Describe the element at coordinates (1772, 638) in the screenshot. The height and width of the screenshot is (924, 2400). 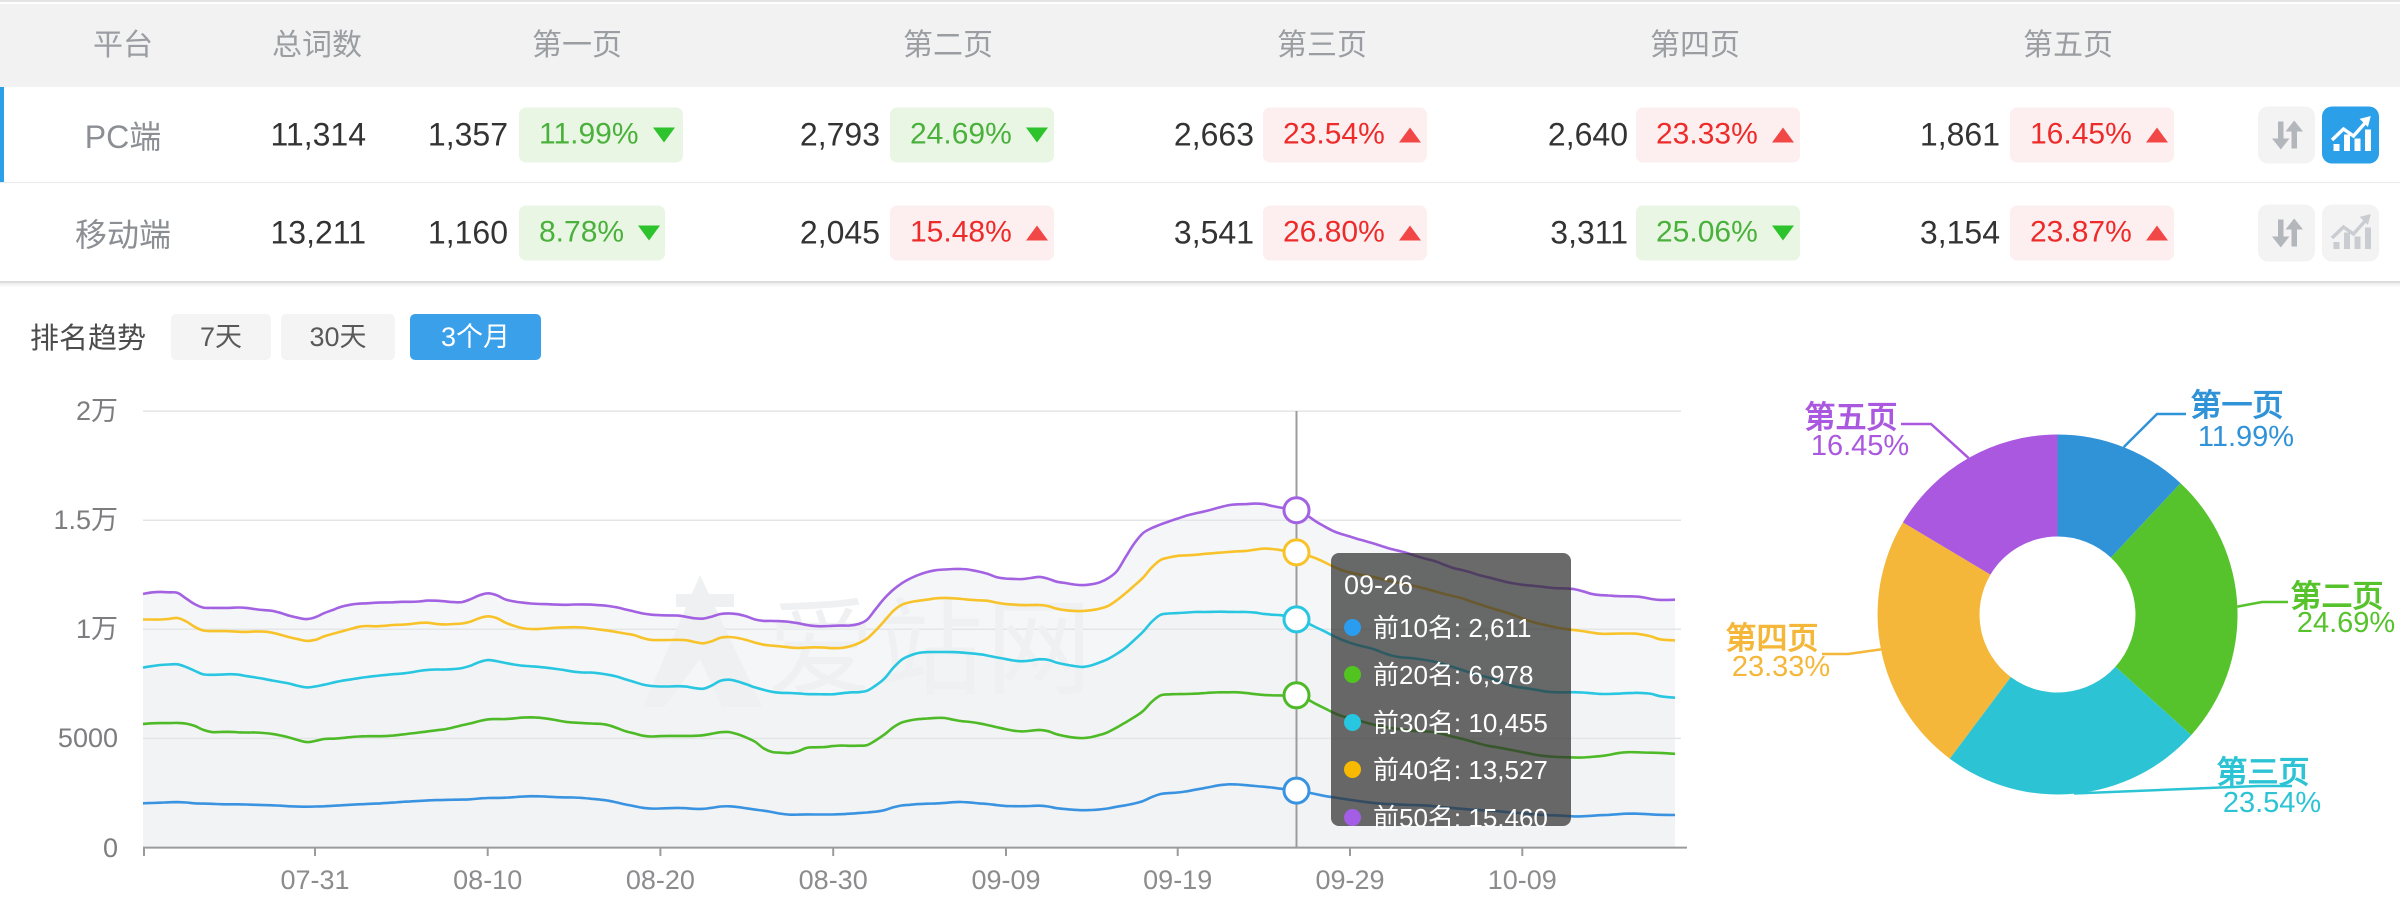
I see `svg-text: 第四页` at that location.